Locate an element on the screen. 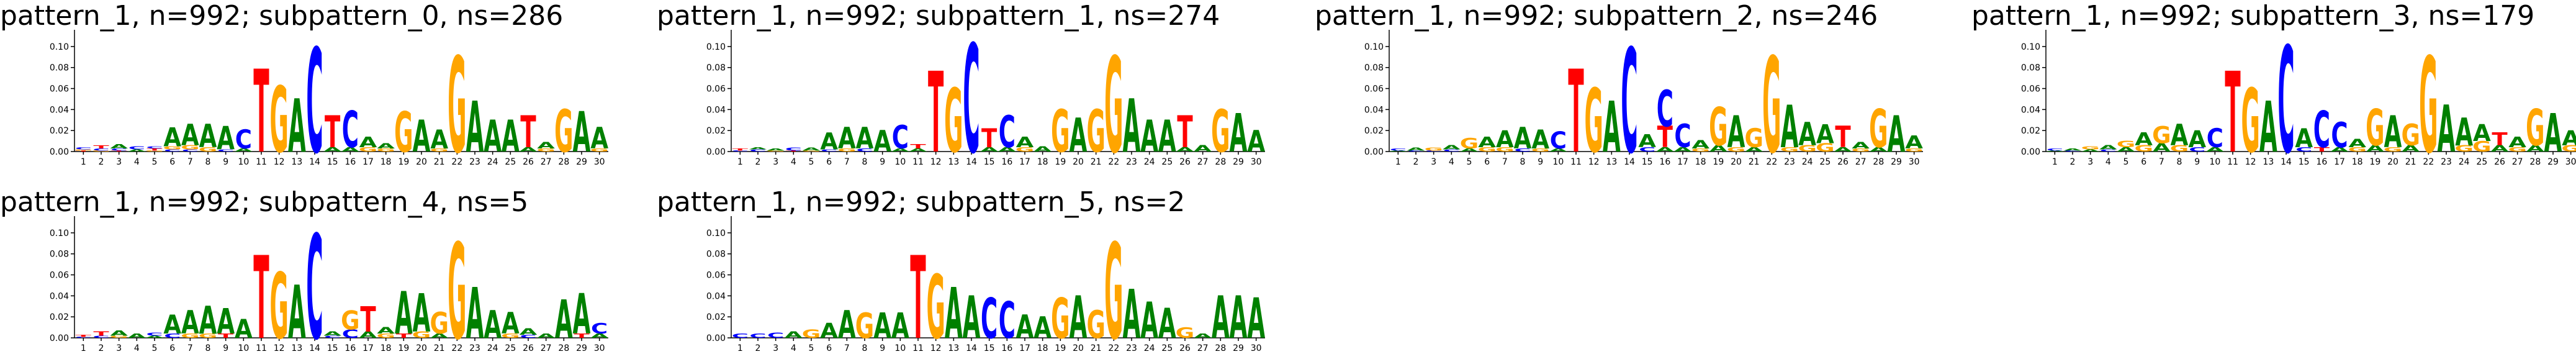  panel-title: pattern_1, n=992; subpattern_5, ns=2 is located at coordinates (921, 202).